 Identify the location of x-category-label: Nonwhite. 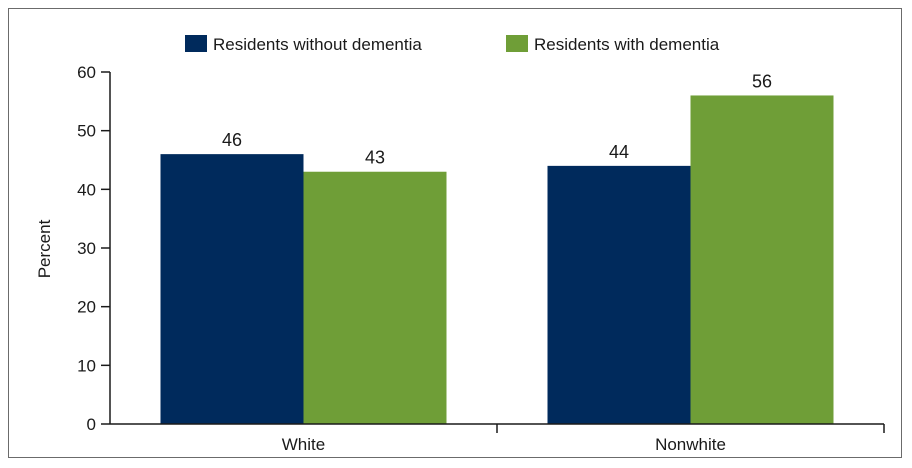
(690, 444).